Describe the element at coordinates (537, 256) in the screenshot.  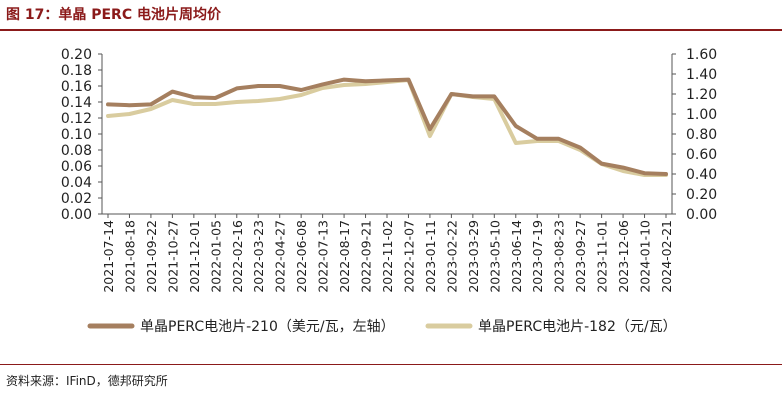
I see `x-tick-label: 2023-07-19` at that location.